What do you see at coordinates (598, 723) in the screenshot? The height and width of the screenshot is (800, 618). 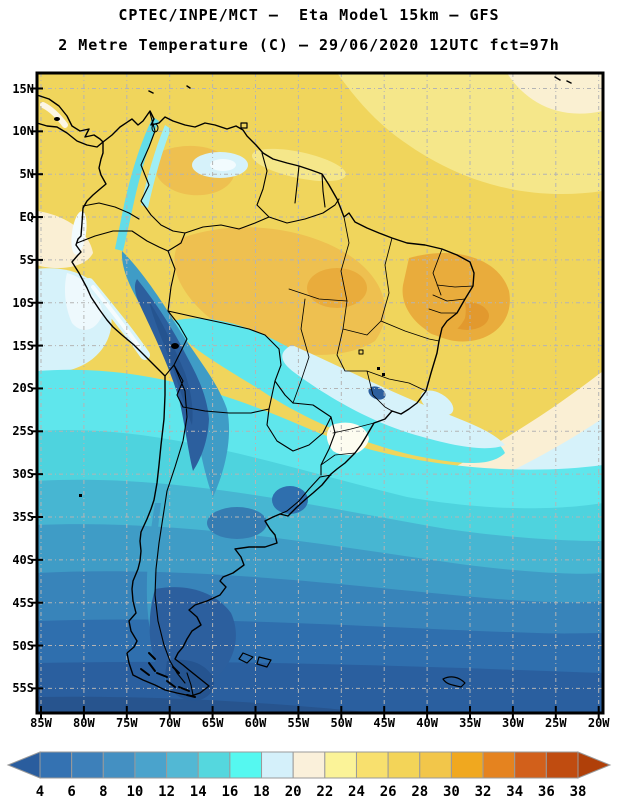 I see `lon-label-20W: 20W` at bounding box center [598, 723].